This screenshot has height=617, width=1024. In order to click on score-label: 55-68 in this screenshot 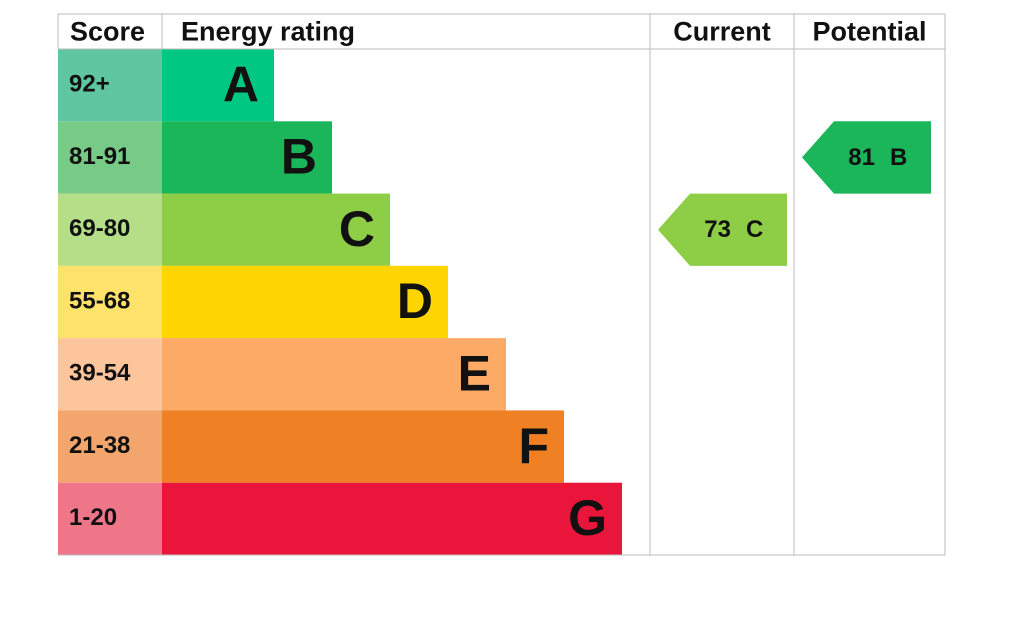, I will do `click(99, 300)`.